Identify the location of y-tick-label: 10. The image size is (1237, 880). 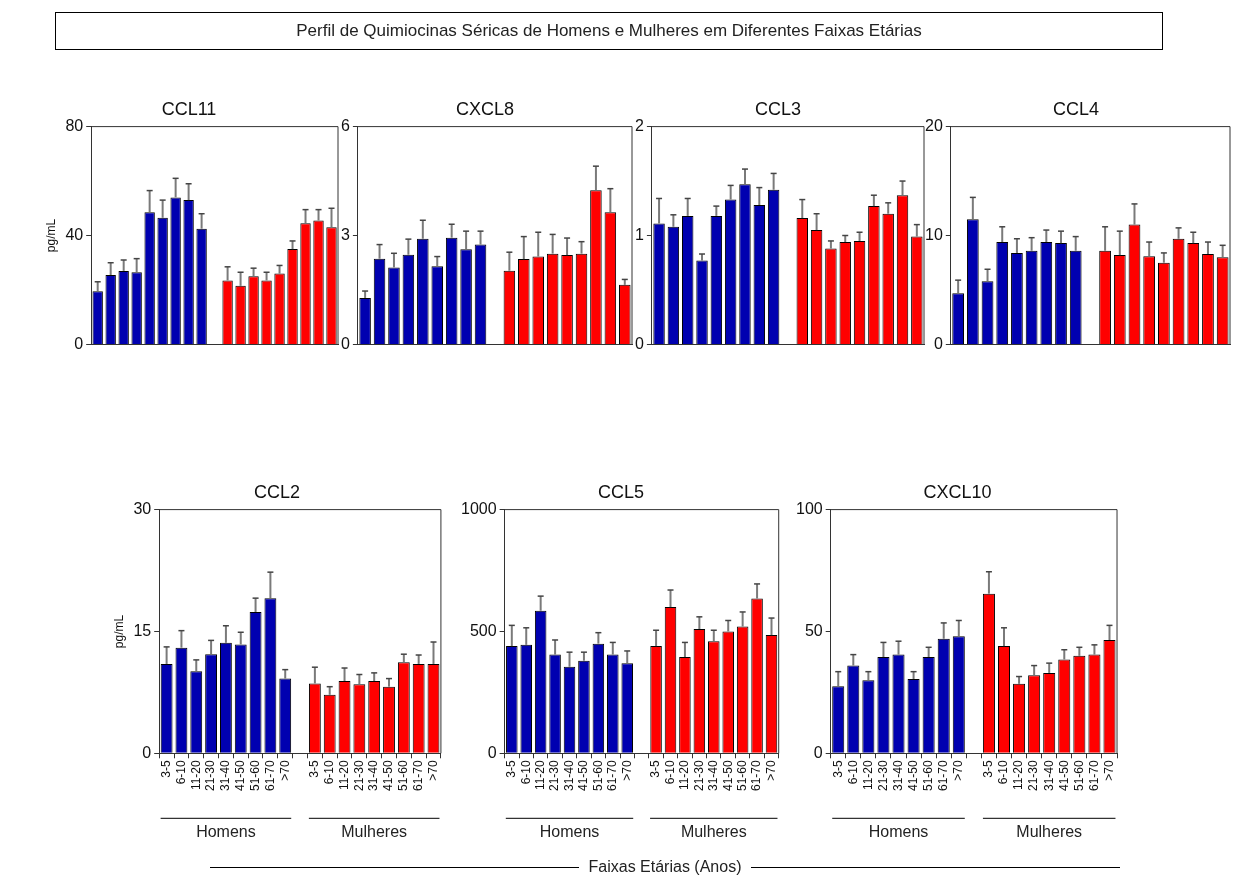
(934, 234).